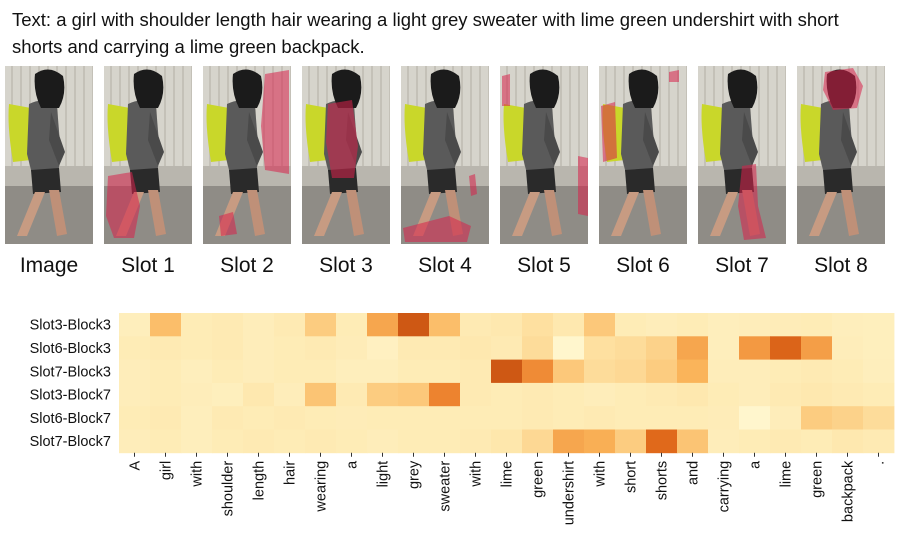 This screenshot has width=897, height=553. Describe the element at coordinates (446, 486) in the screenshot. I see `column-label: sweater` at that location.